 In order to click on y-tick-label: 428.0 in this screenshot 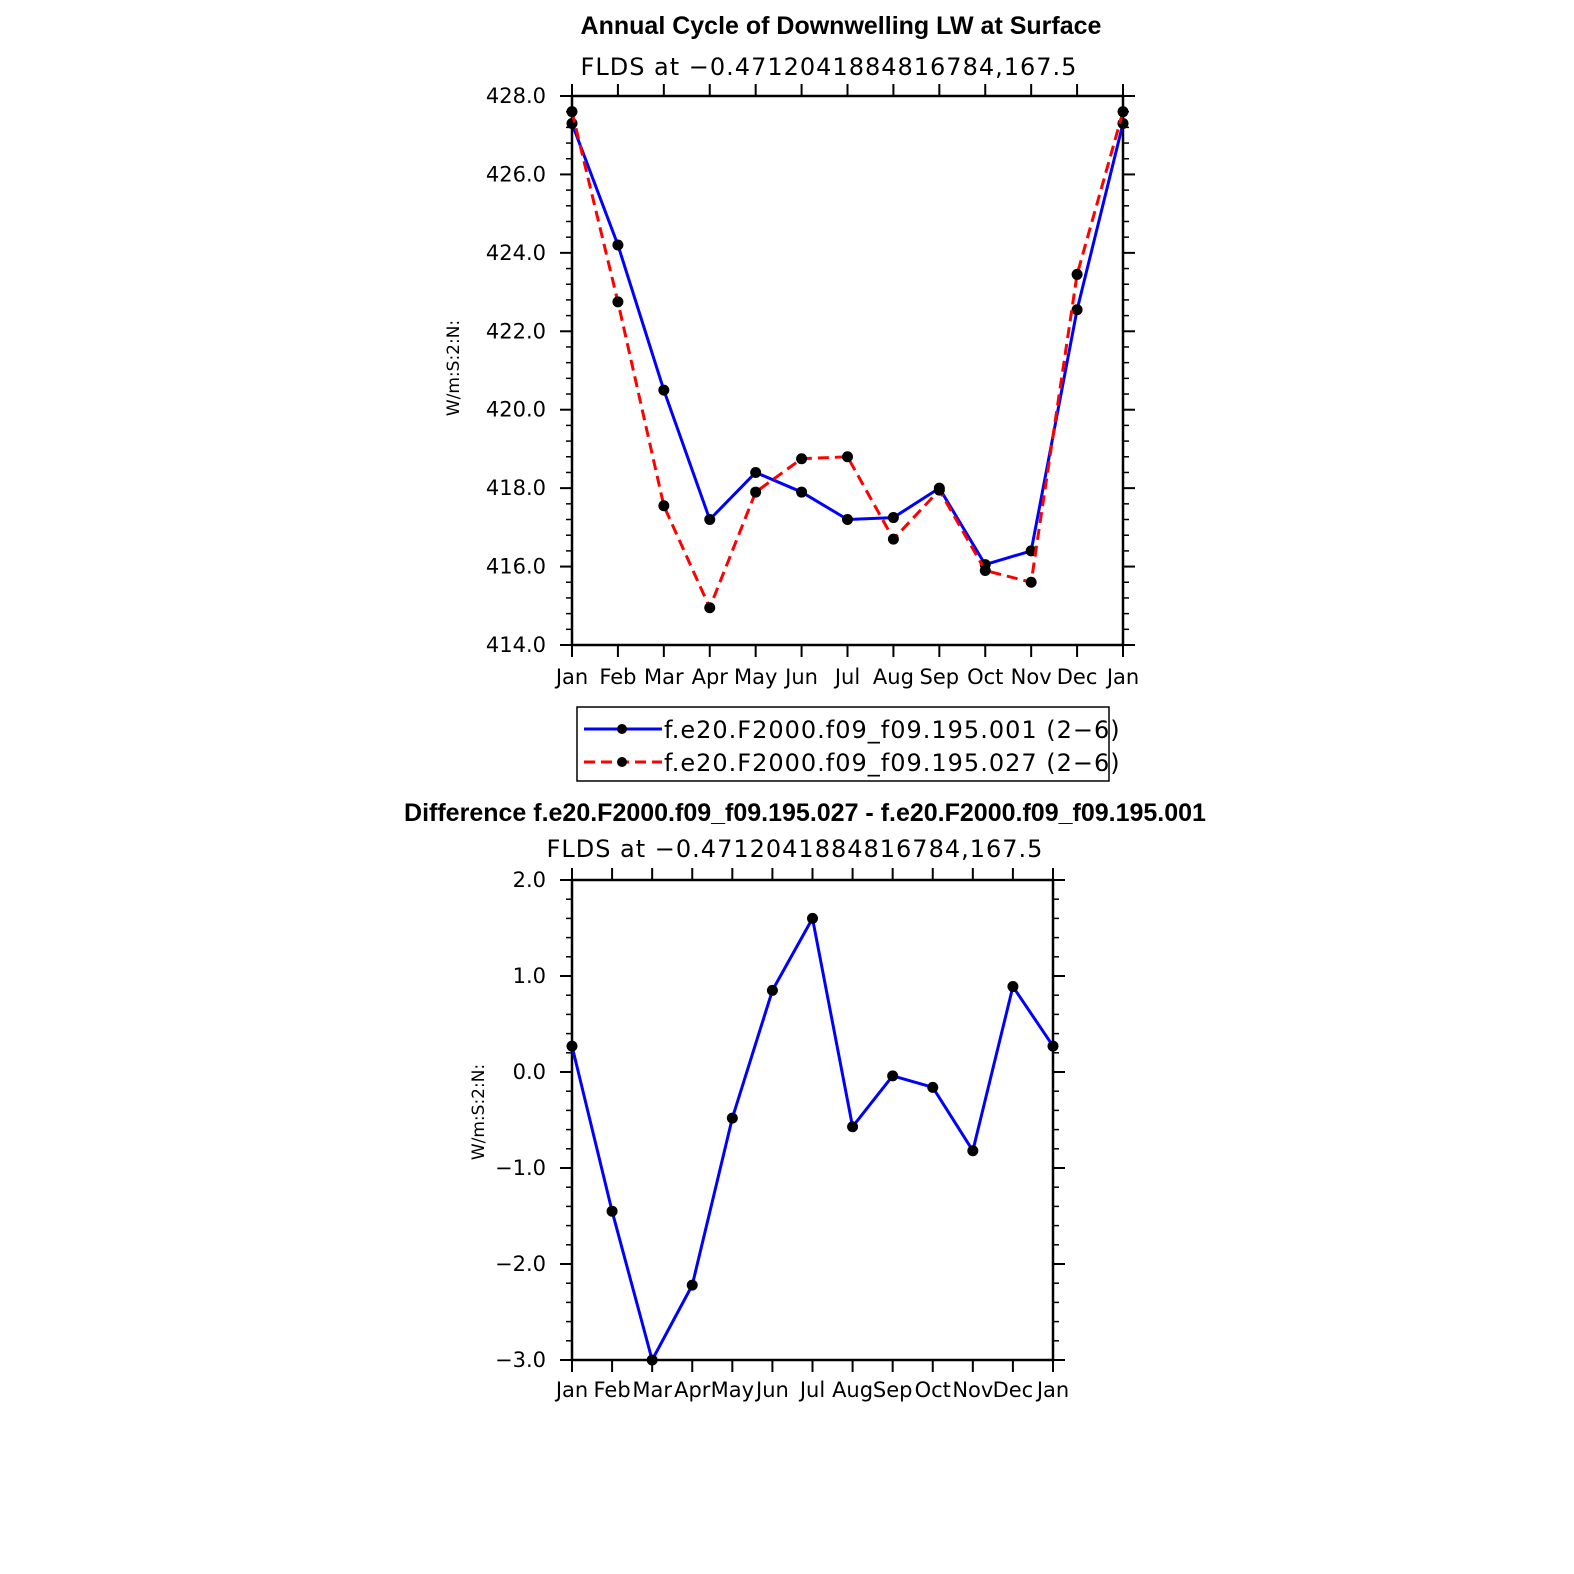, I will do `click(516, 96)`.